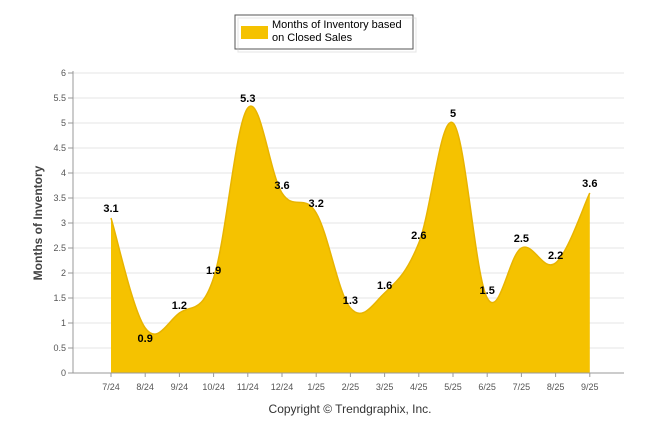 This screenshot has height=434, width=646. I want to click on copyright-text: Copyright © Trendgraphix, Inc., so click(350, 409).